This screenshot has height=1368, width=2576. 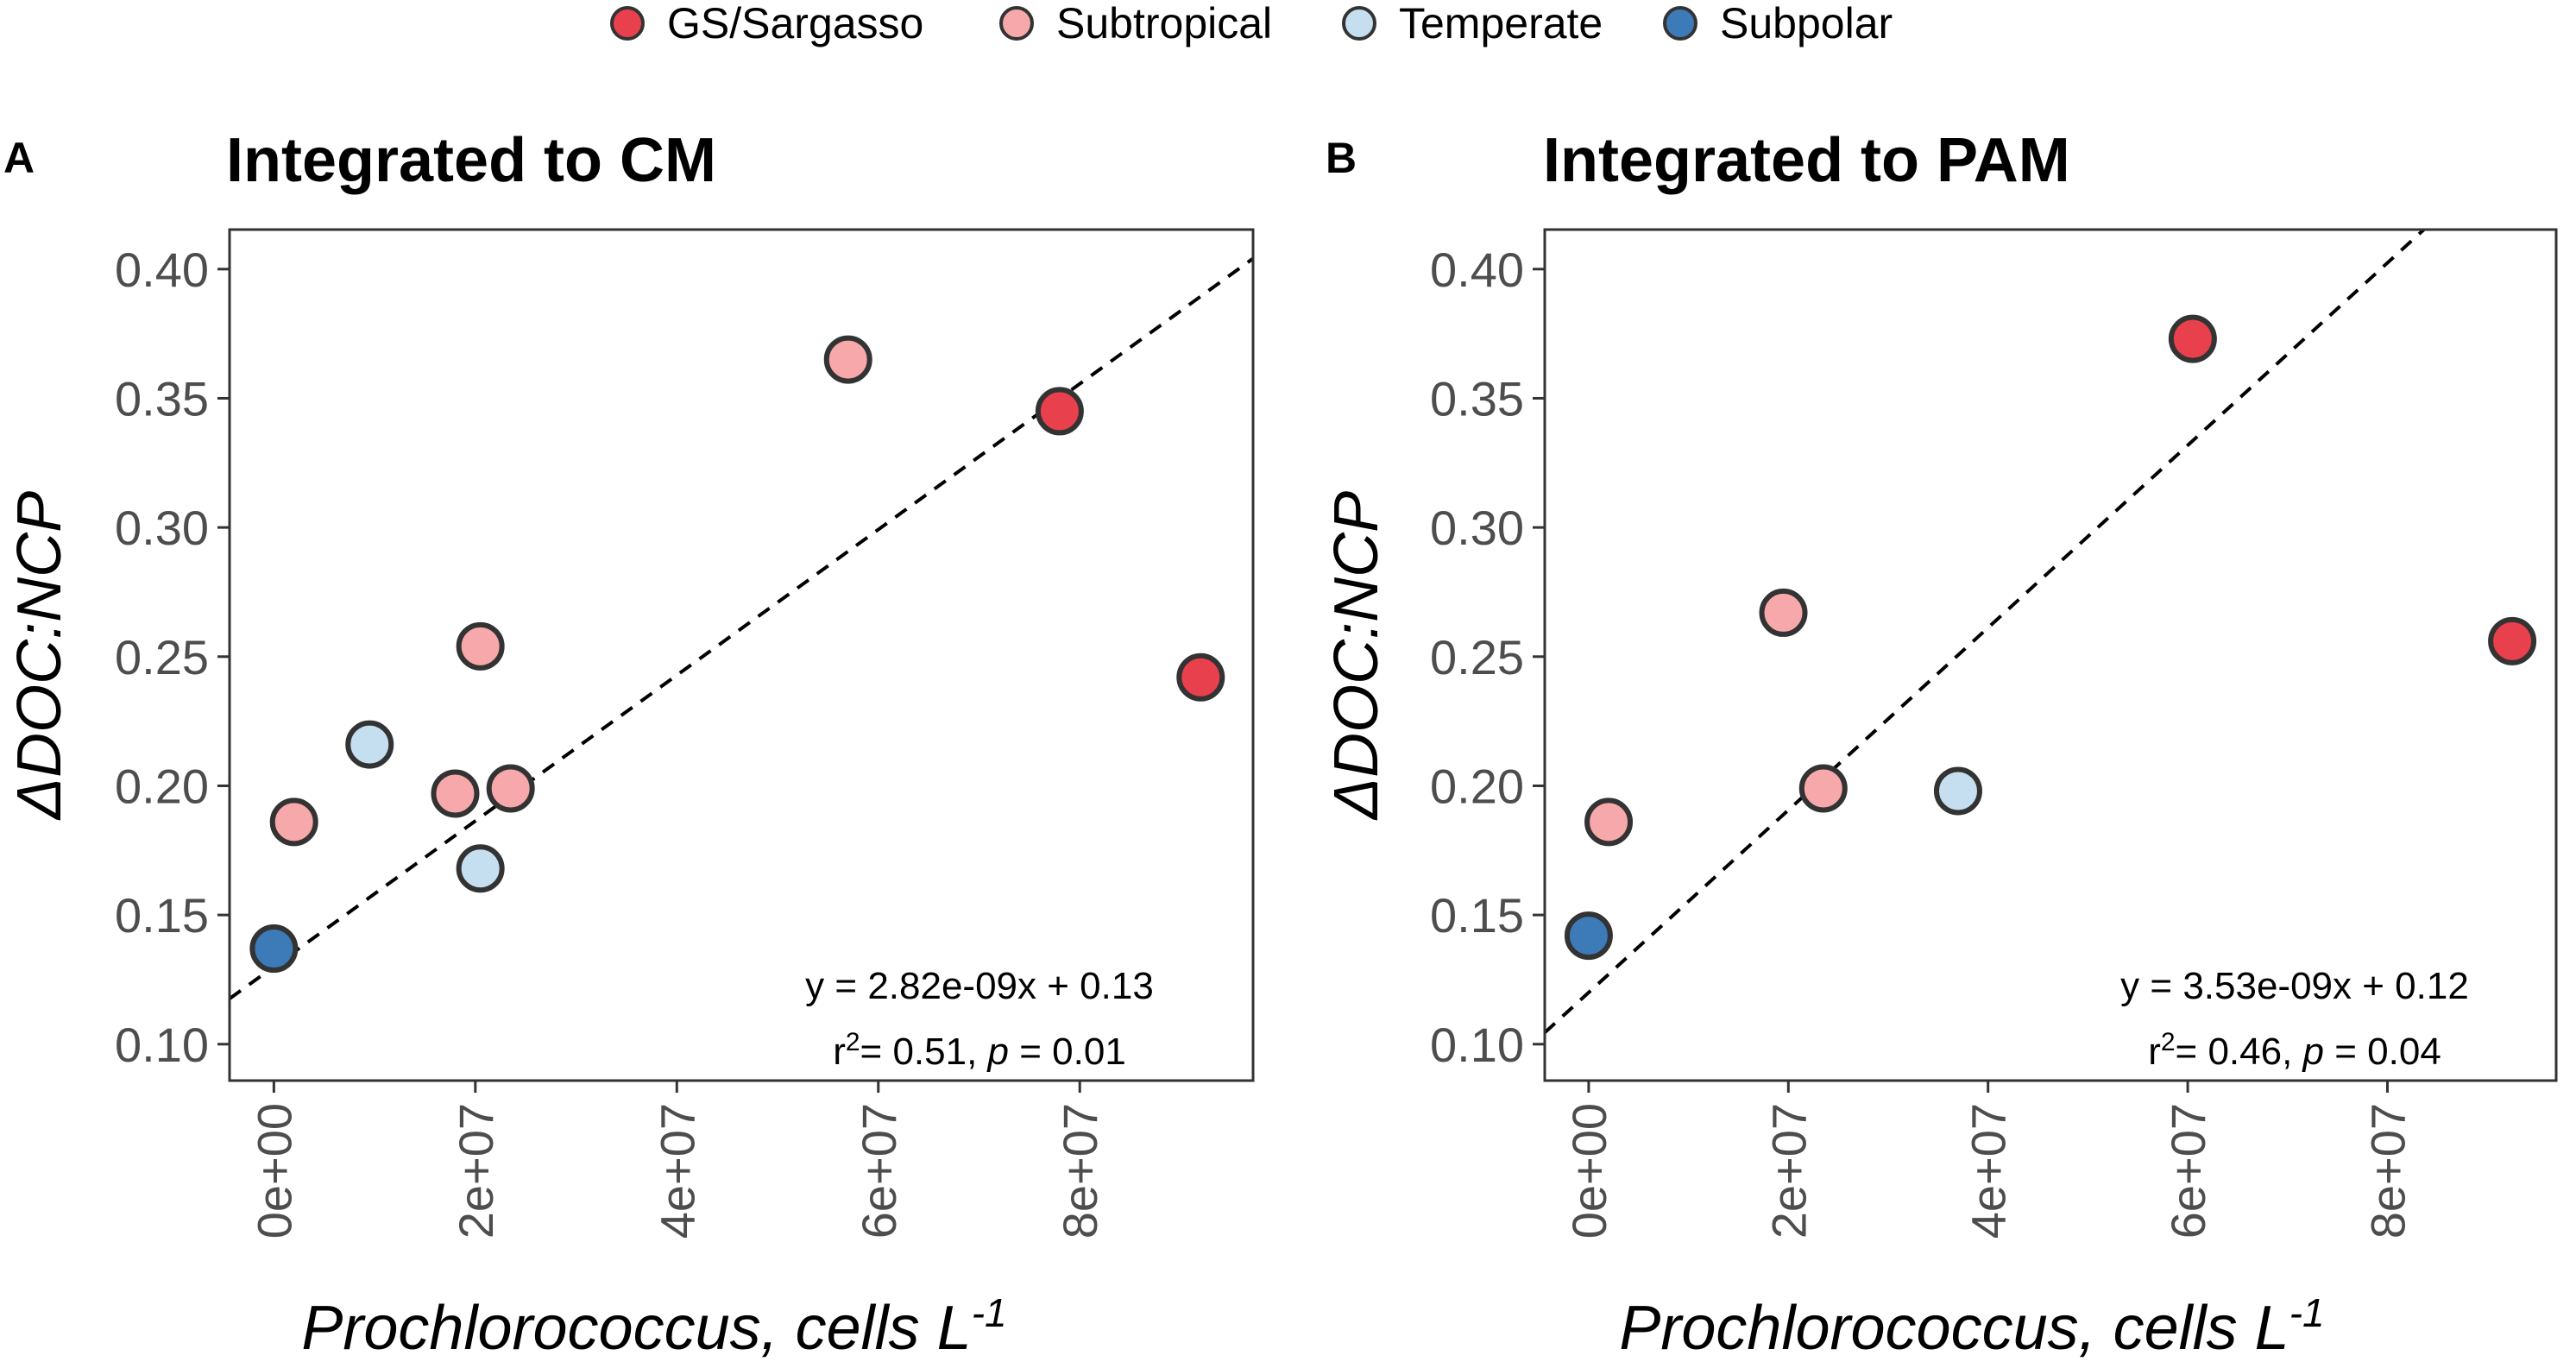 I want to click on legend-label-subtropical: Subtropical, so click(x=1164, y=23).